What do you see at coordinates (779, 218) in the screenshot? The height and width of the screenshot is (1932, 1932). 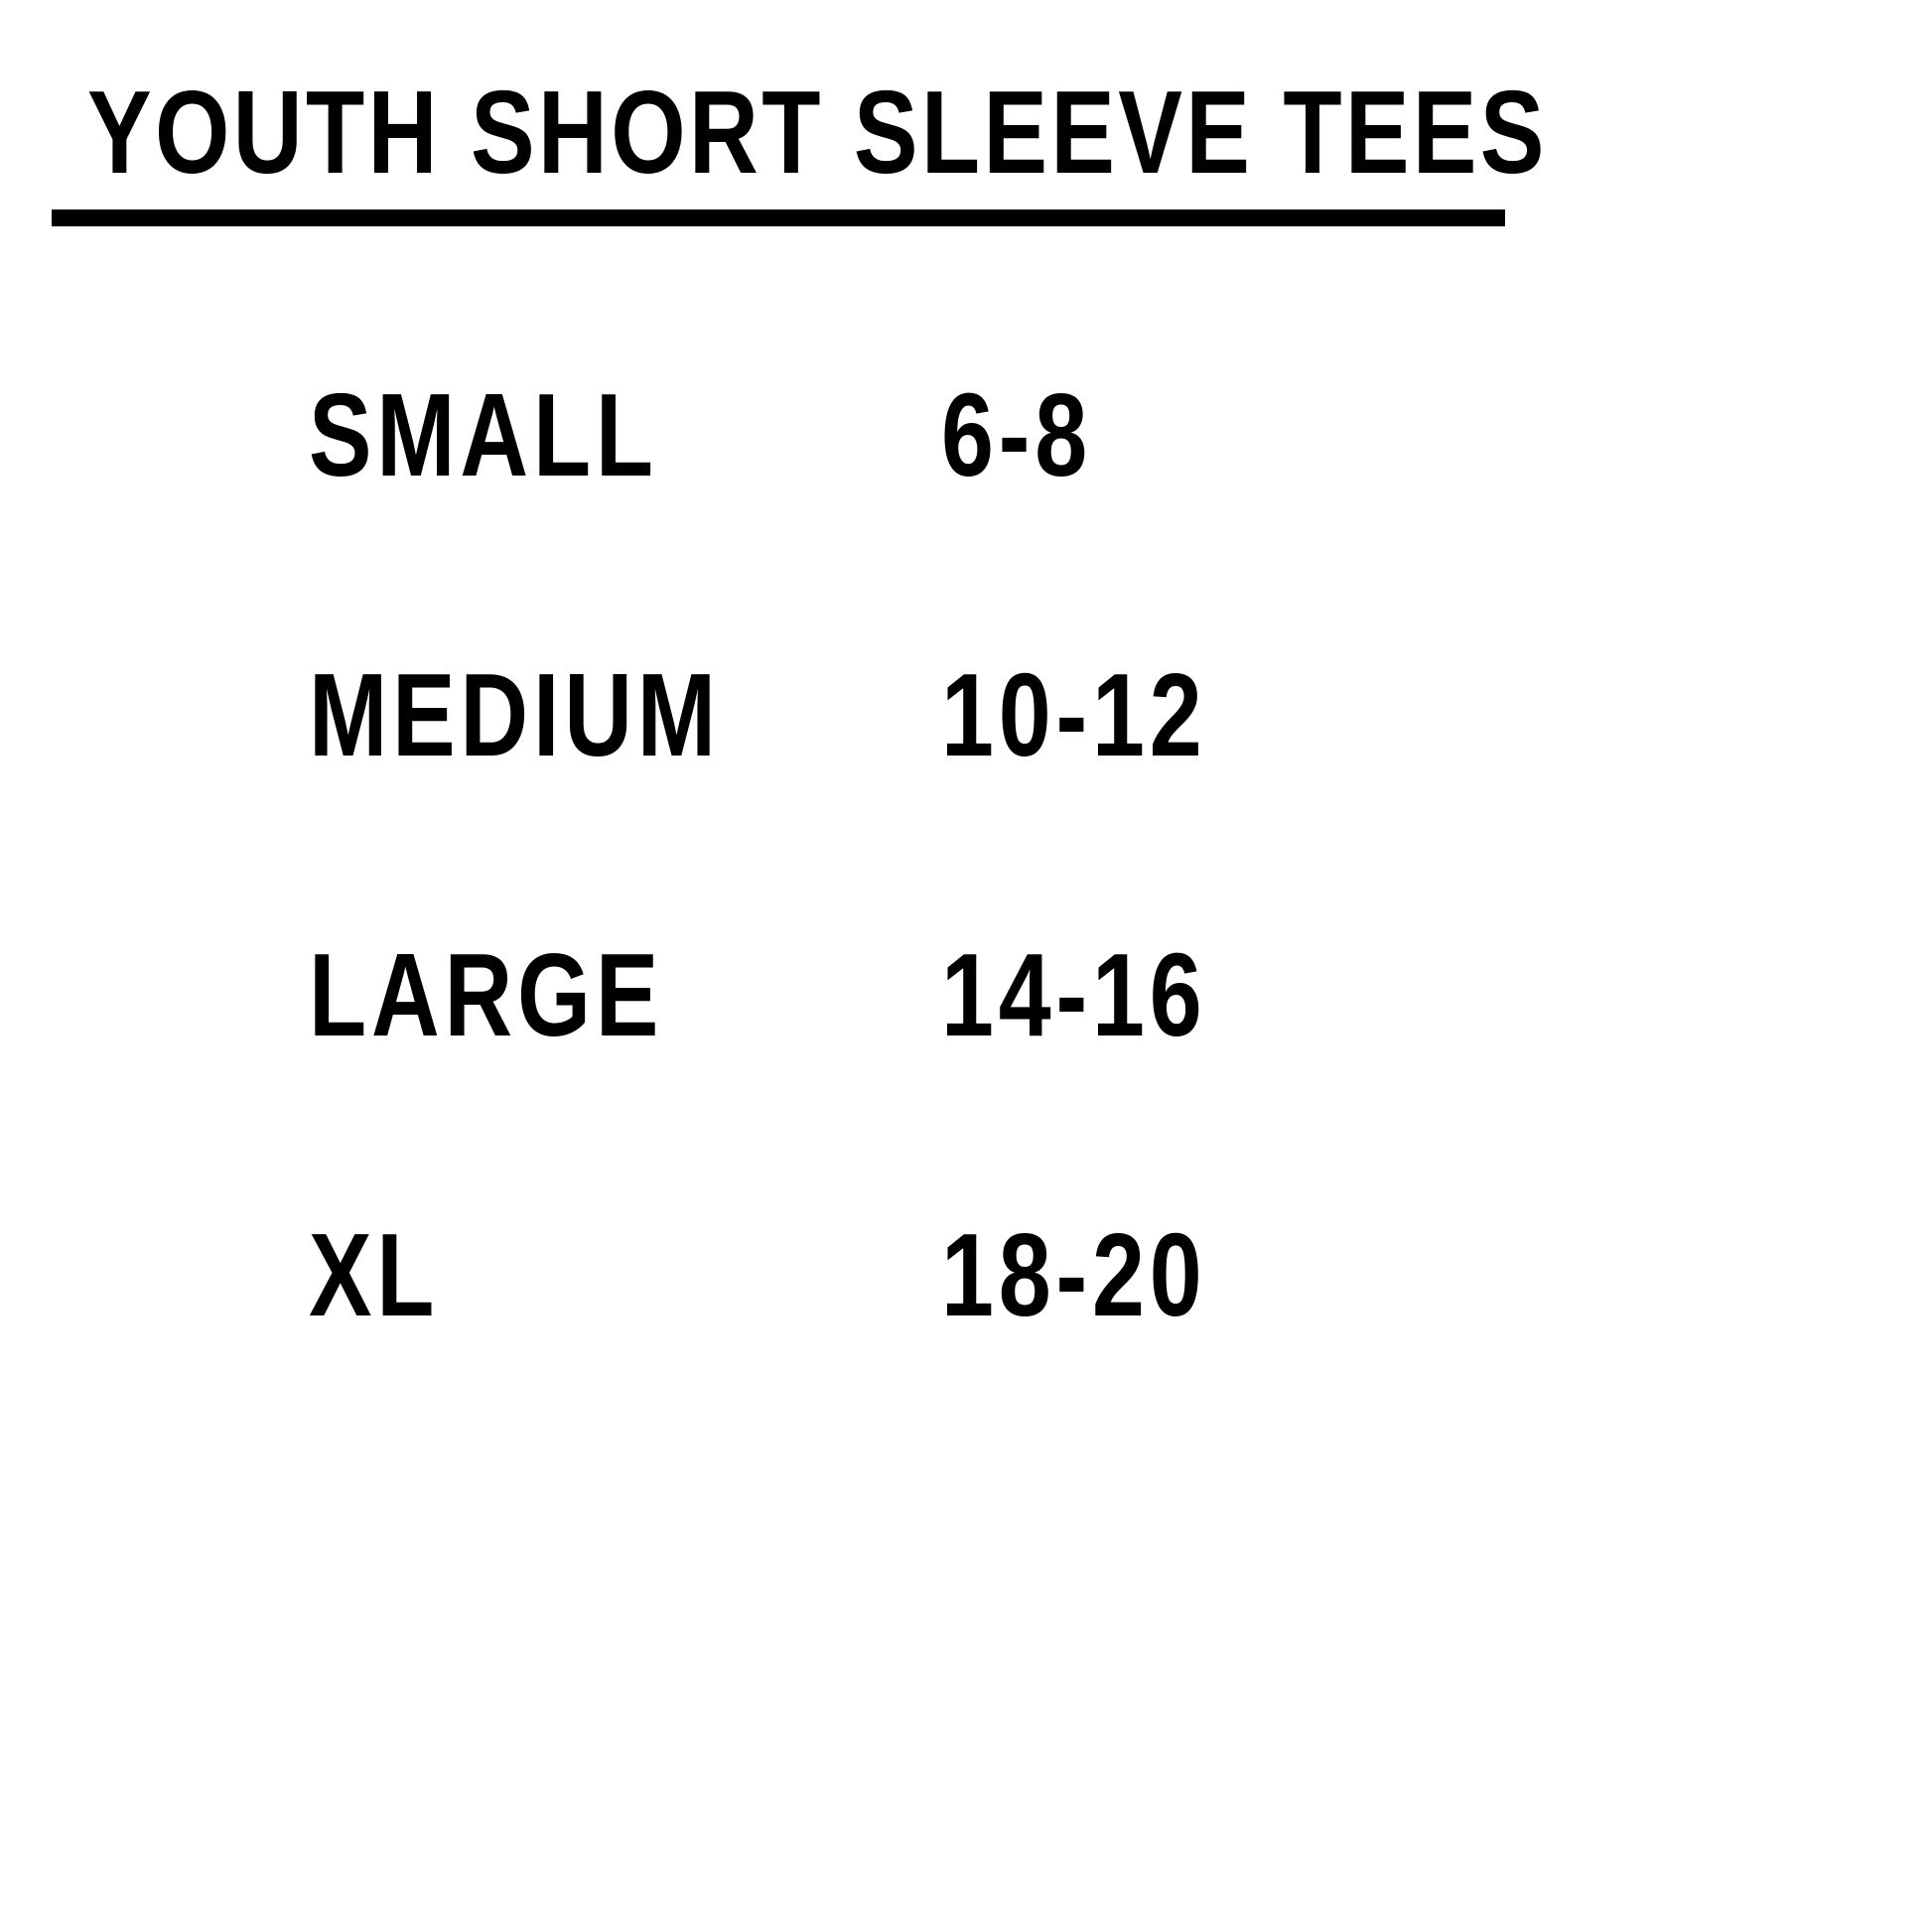 I see `title-divider` at bounding box center [779, 218].